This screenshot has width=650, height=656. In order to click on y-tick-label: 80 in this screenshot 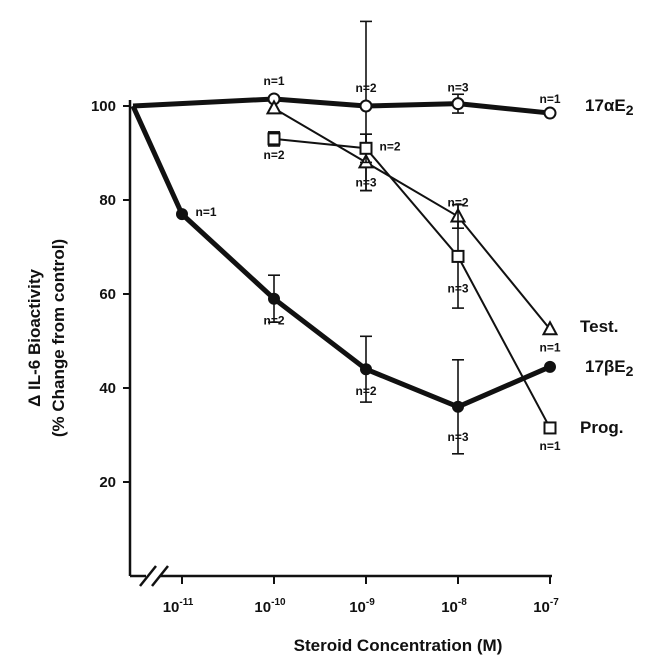, I will do `click(107, 200)`.